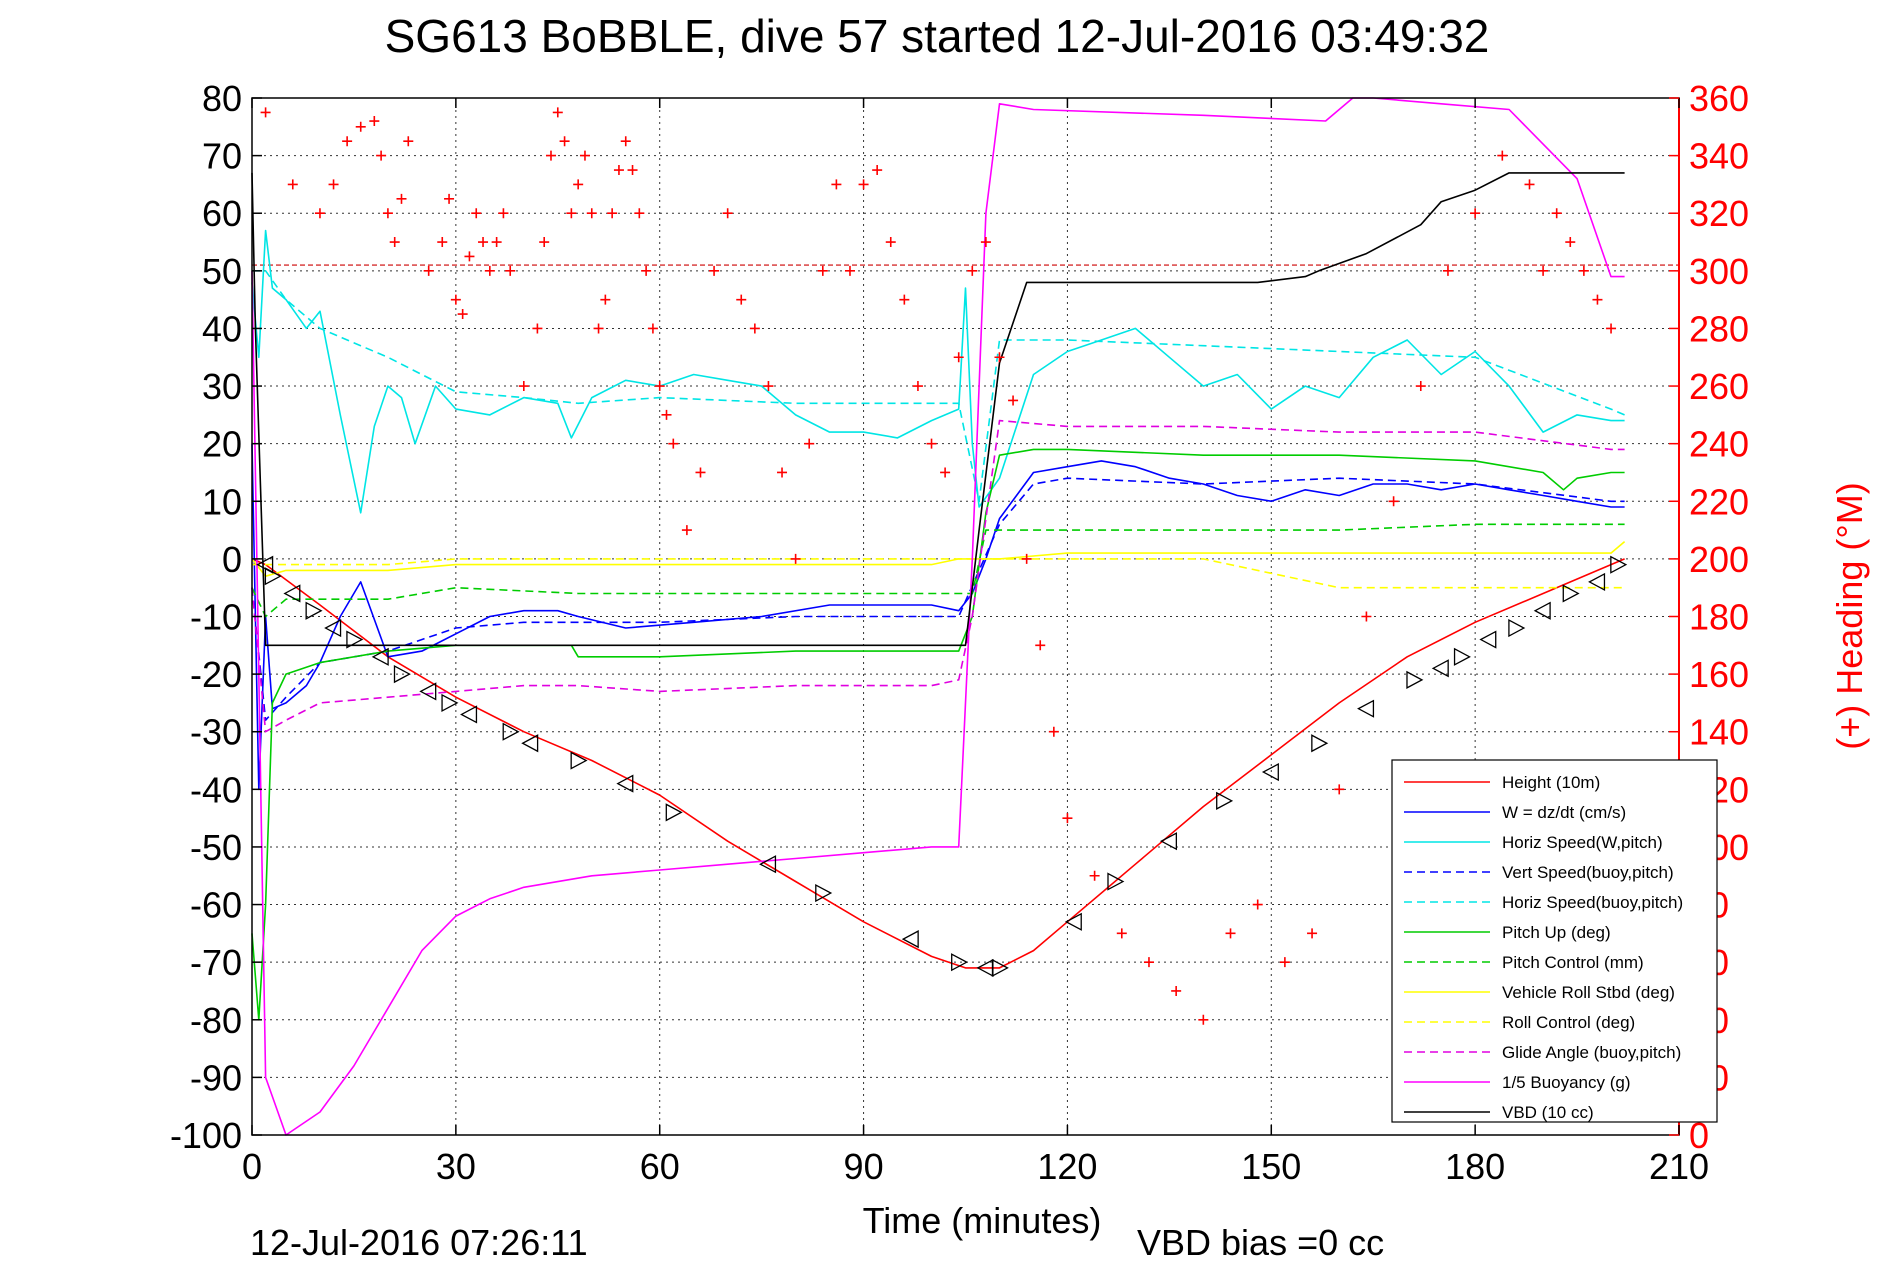  Describe the element at coordinates (252, 1166) in the screenshot. I see `x-tick-label-0: 0` at that location.